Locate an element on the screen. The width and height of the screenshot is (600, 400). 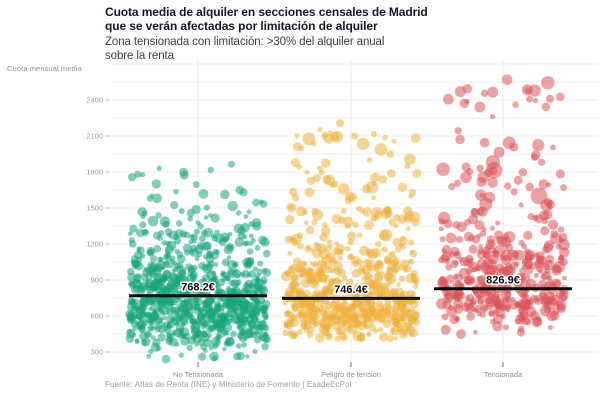
y-tick-label: 1200 is located at coordinates (94, 244).